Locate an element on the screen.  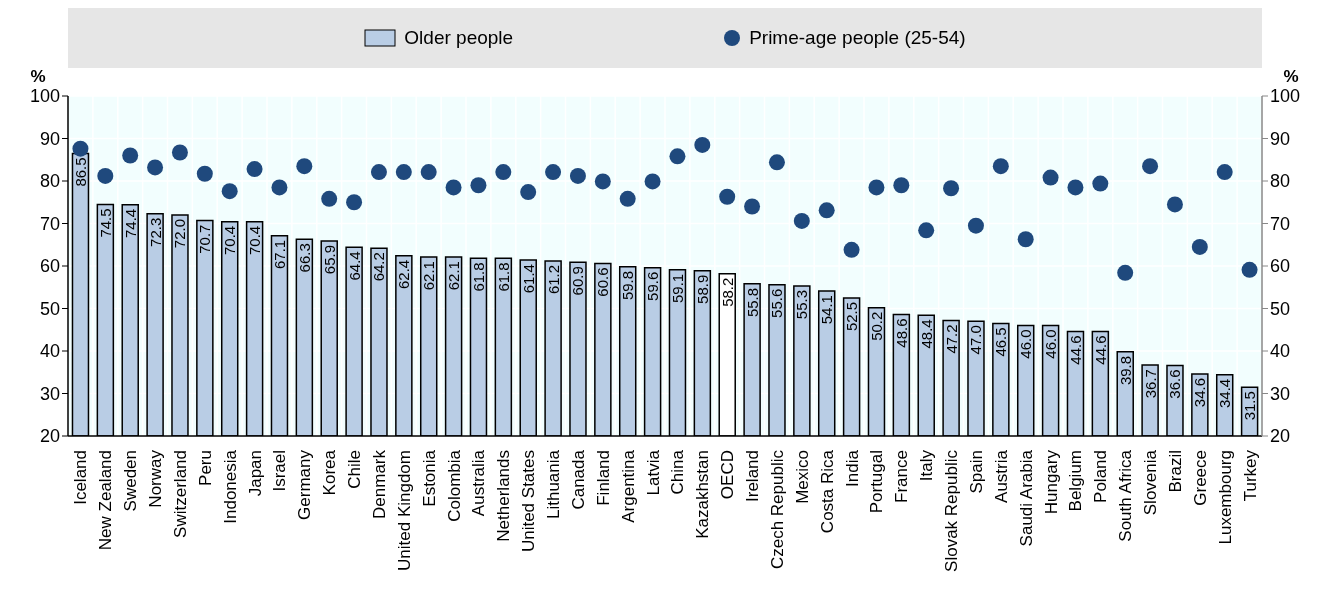
x-tick-label: Italy is located at coordinates (927, 465).